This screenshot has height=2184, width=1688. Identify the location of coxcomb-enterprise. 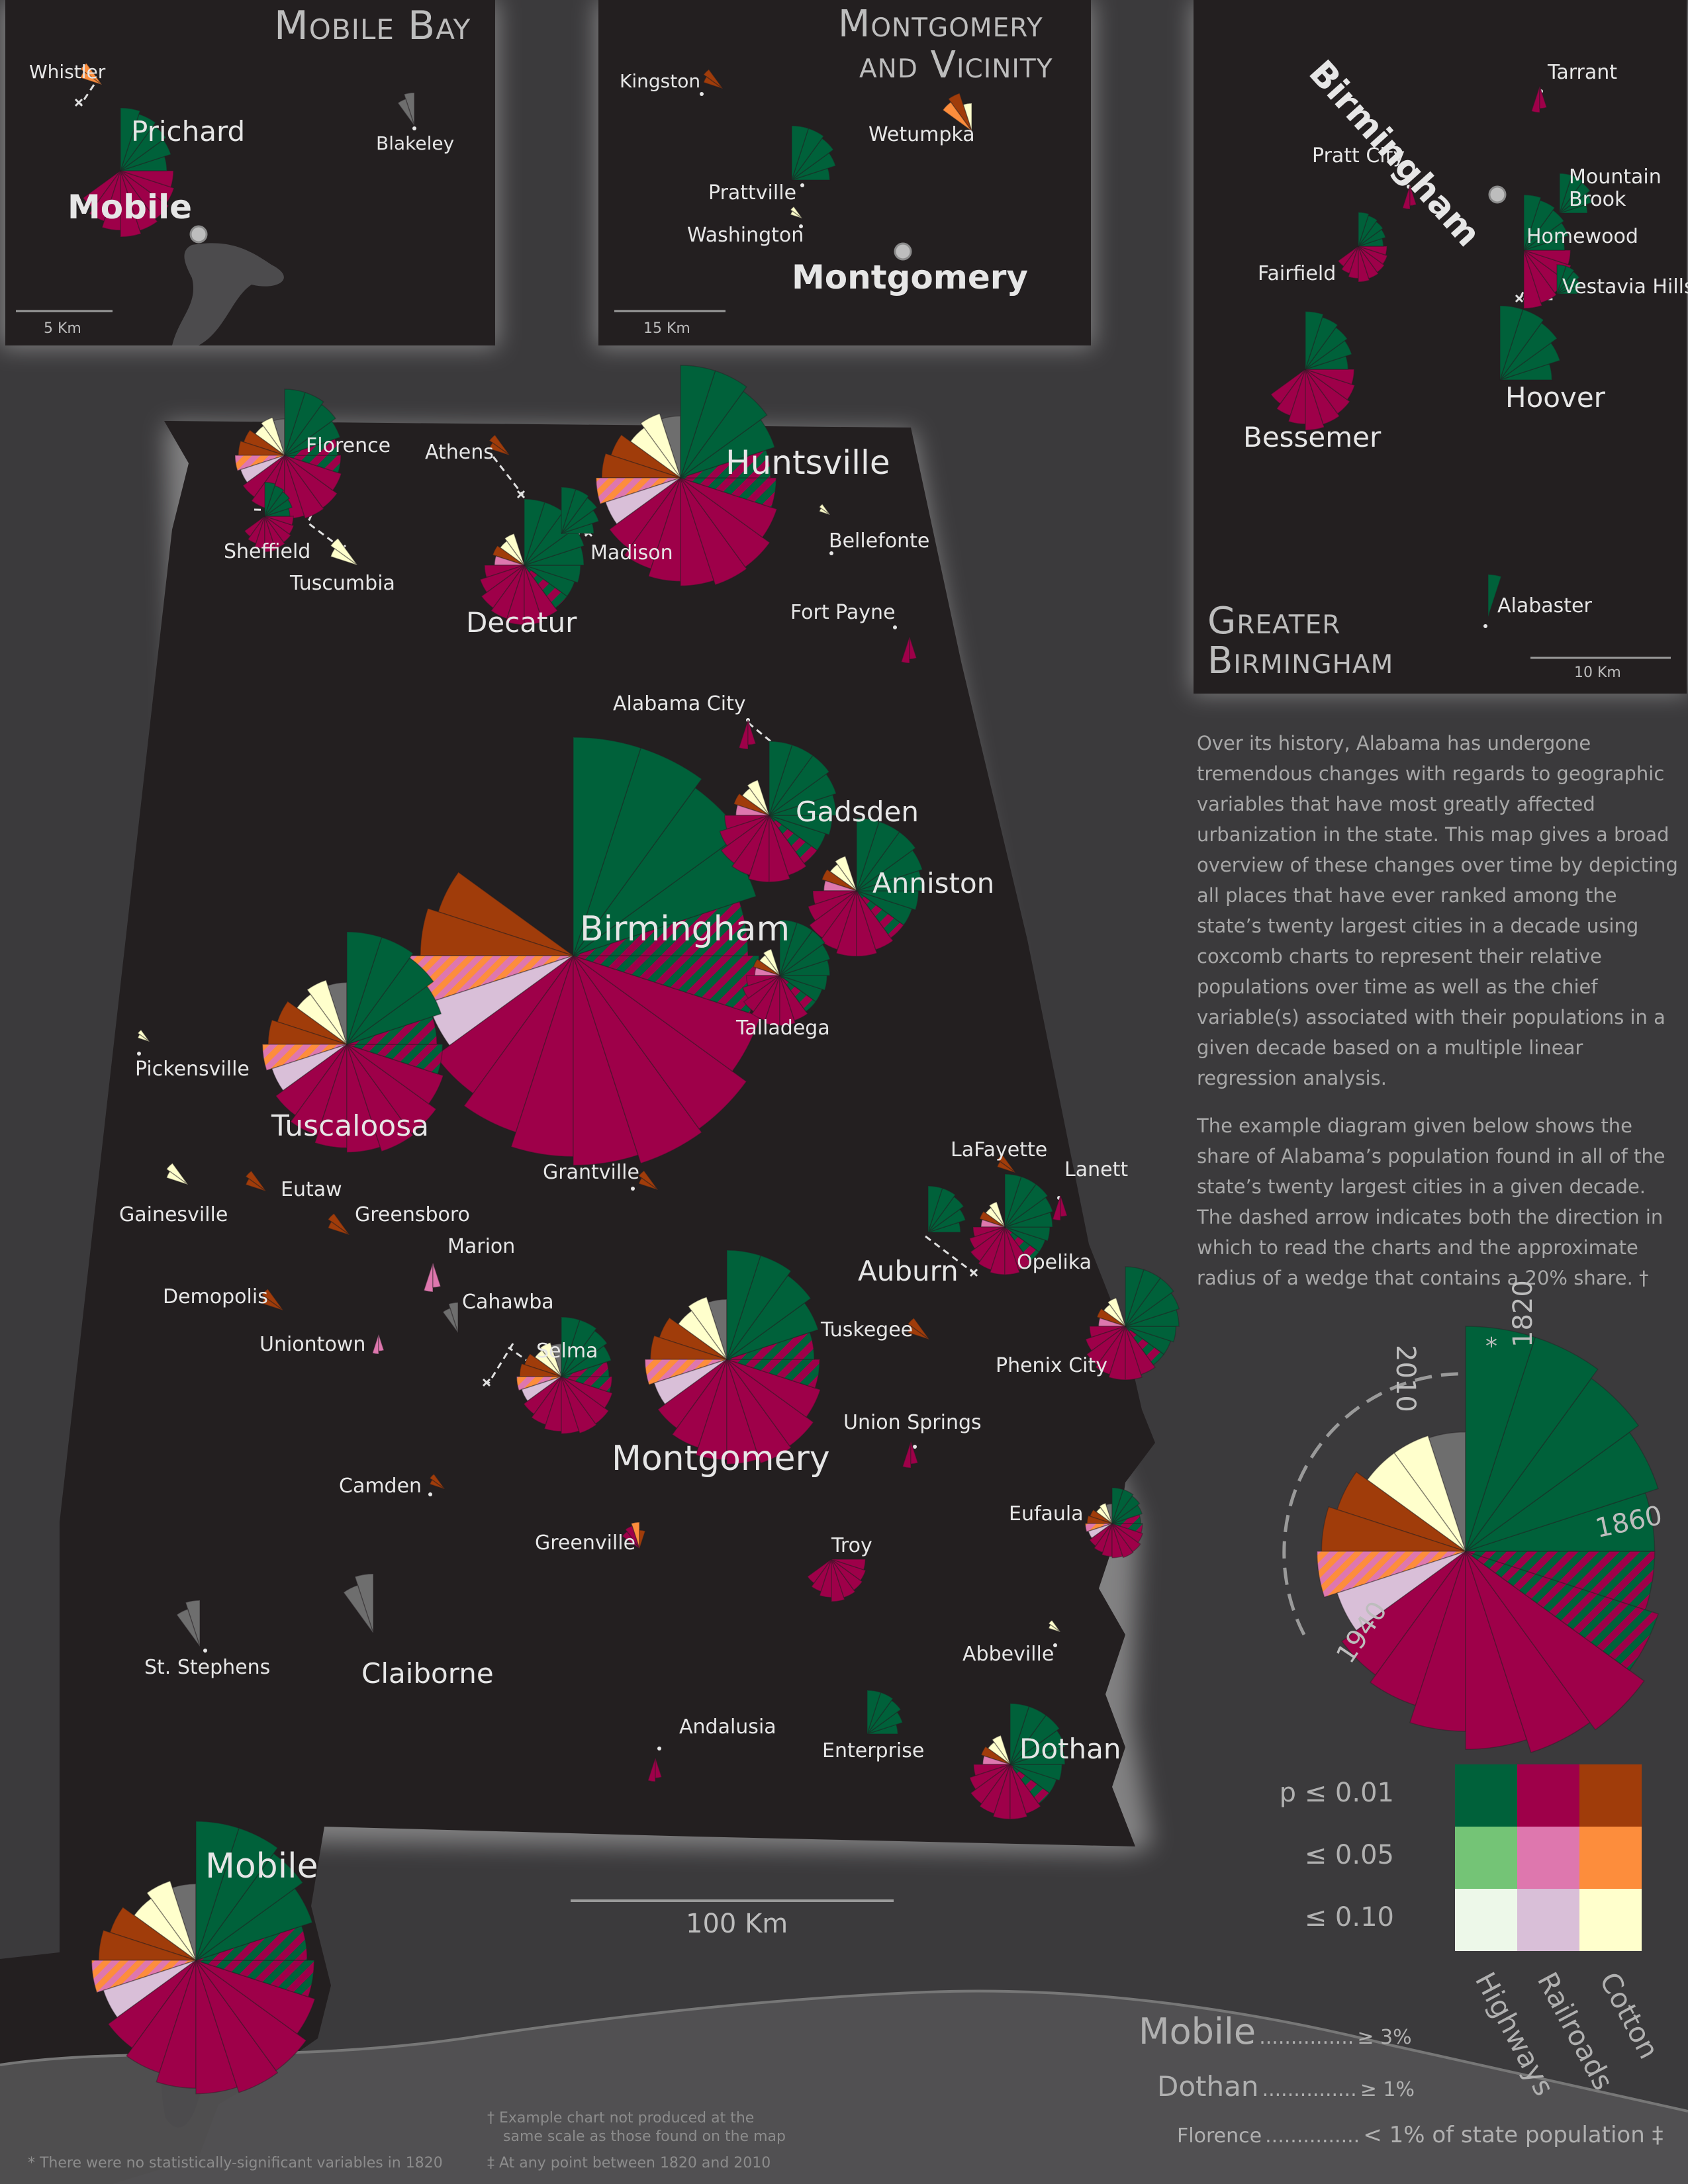
(885, 1712).